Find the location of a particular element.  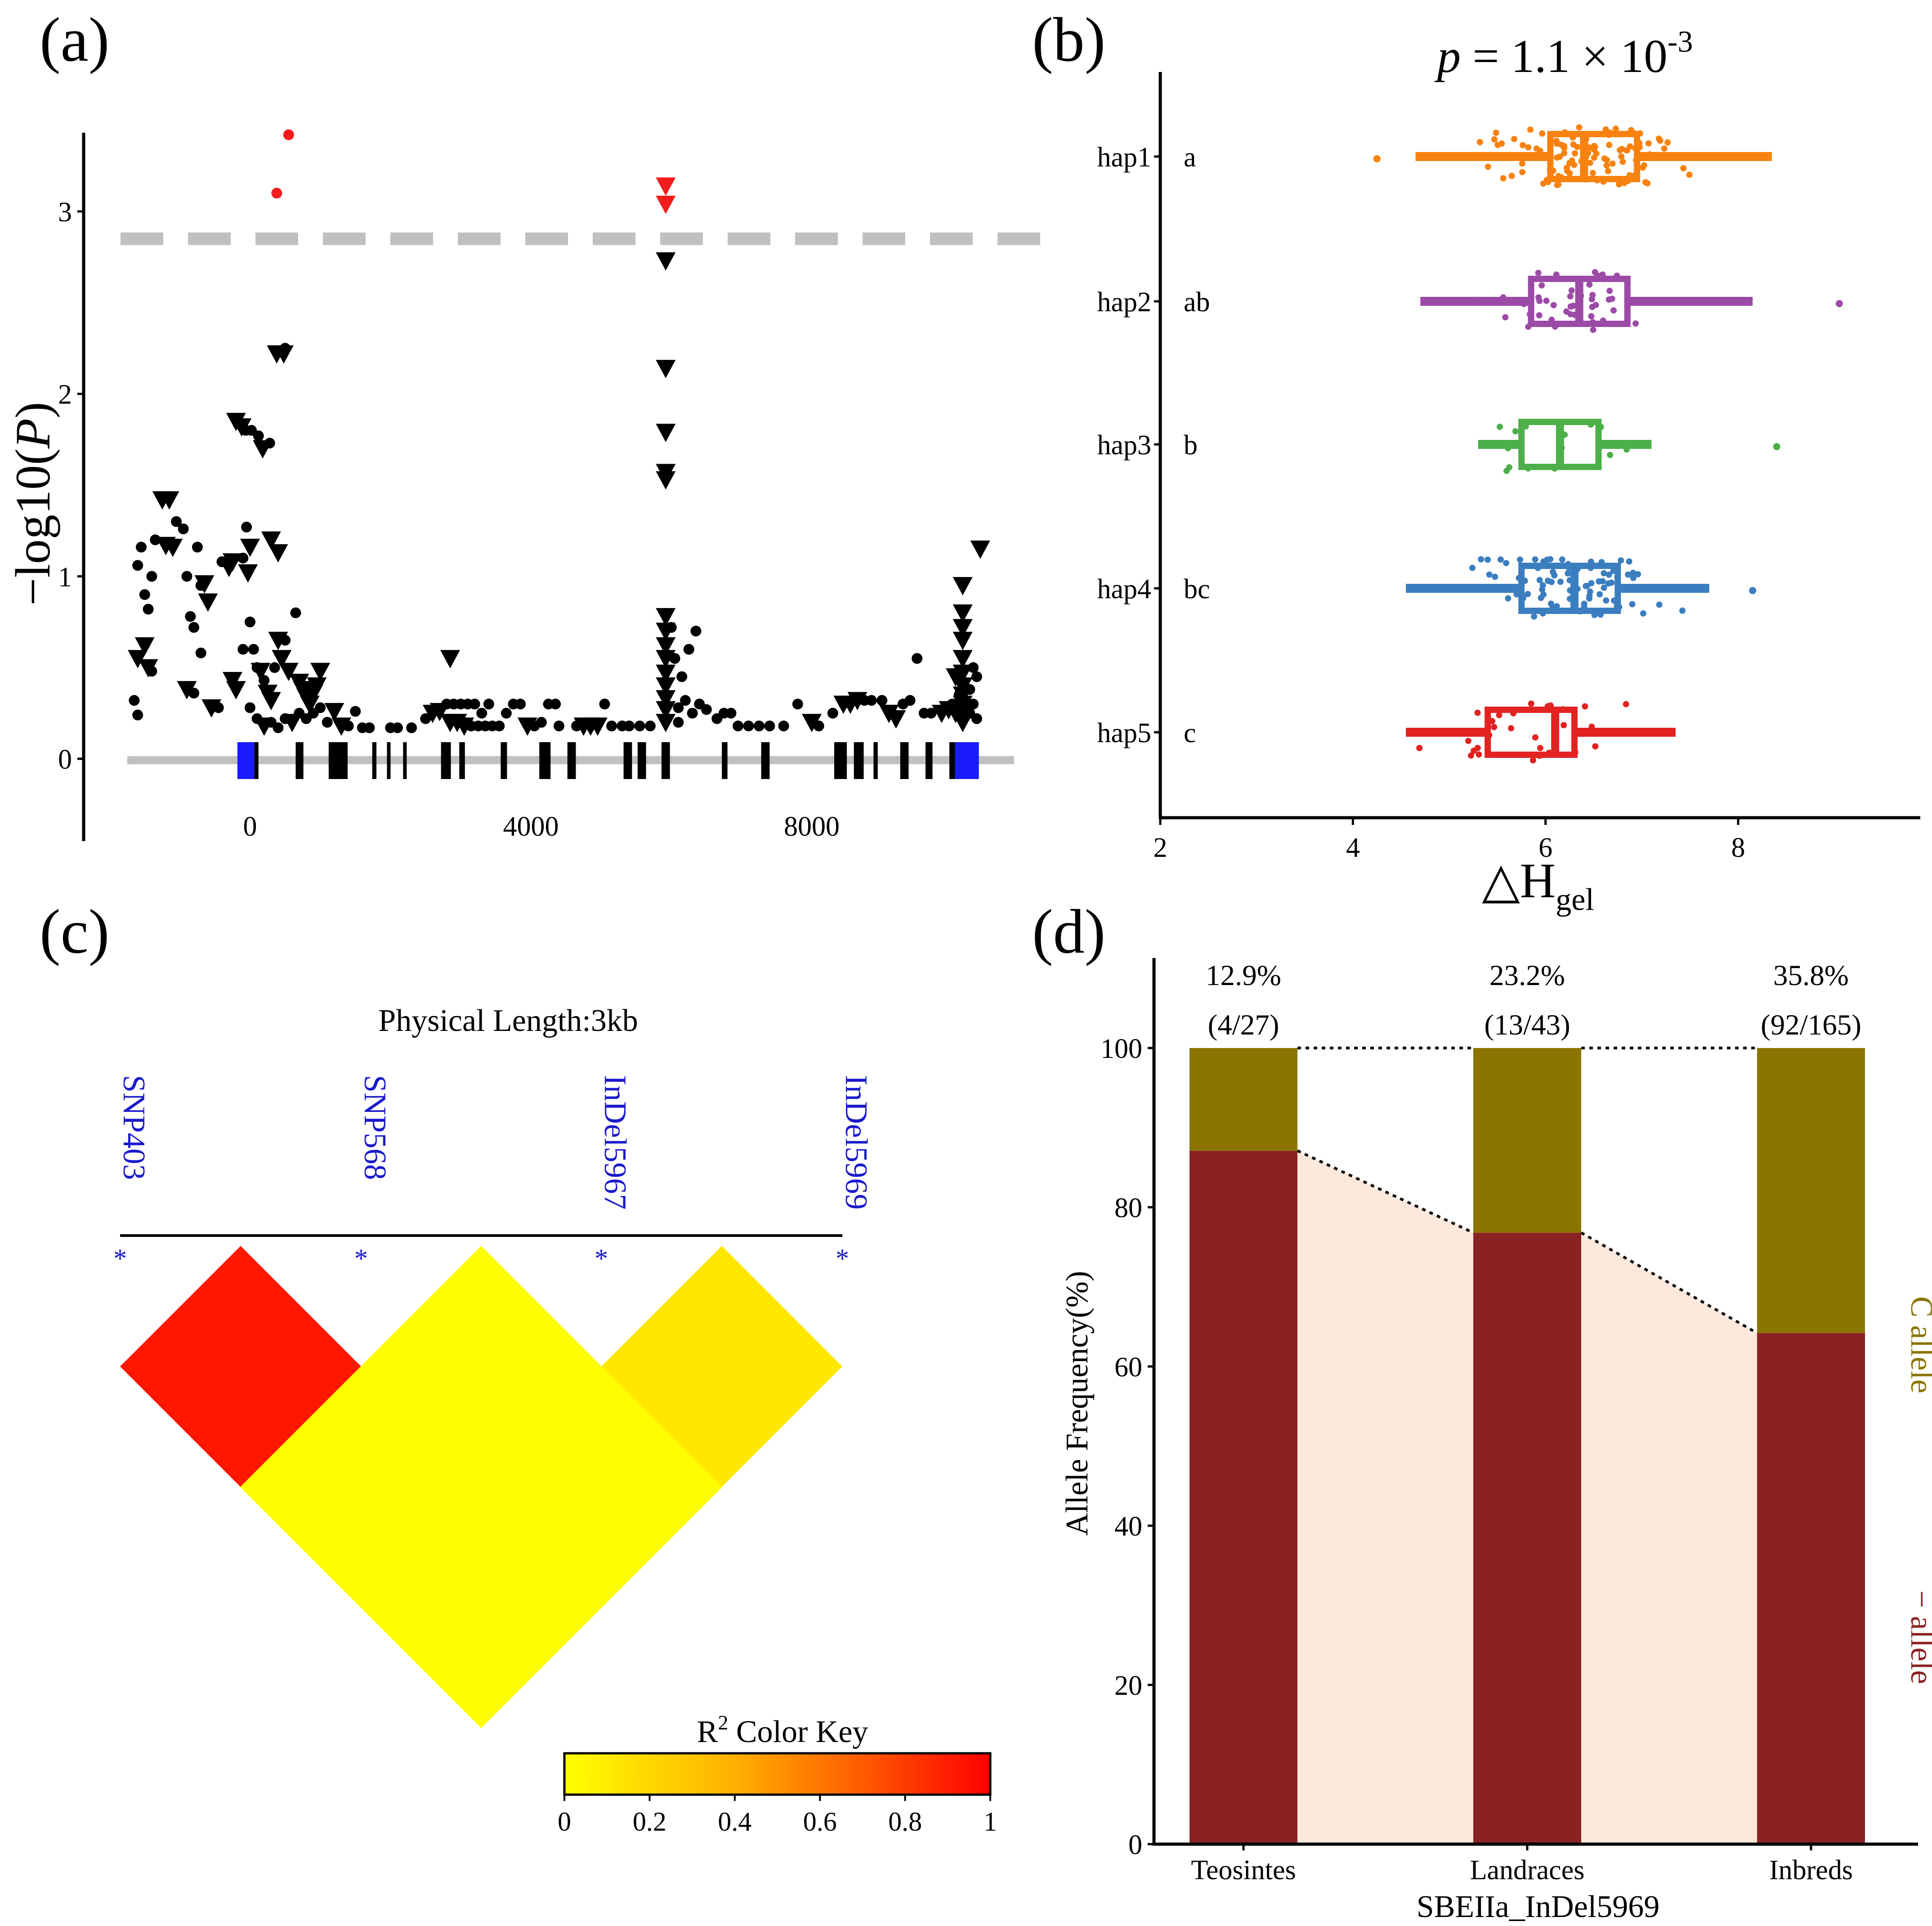

box is located at coordinates (1531, 733).